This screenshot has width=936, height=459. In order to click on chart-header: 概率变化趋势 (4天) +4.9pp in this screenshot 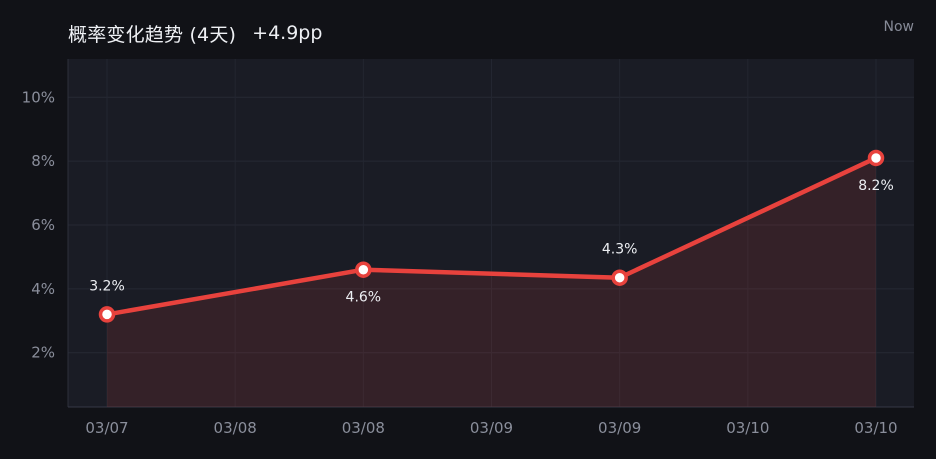, I will do `click(195, 33)`.